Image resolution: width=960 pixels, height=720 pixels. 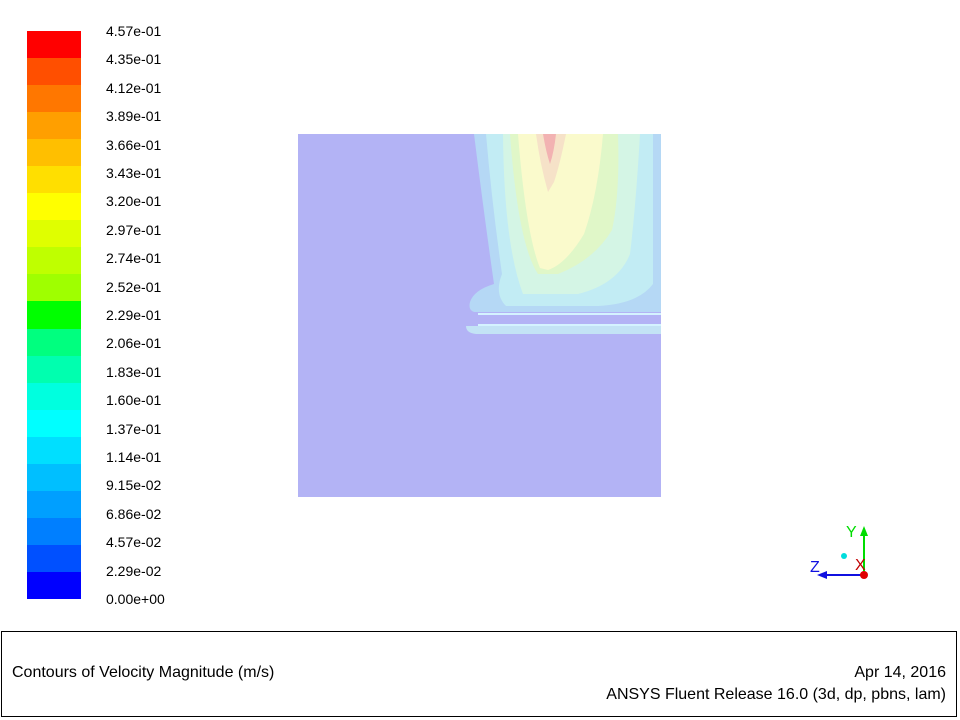 I want to click on colorbar-tick-label: 3.43e-01, so click(x=134, y=173).